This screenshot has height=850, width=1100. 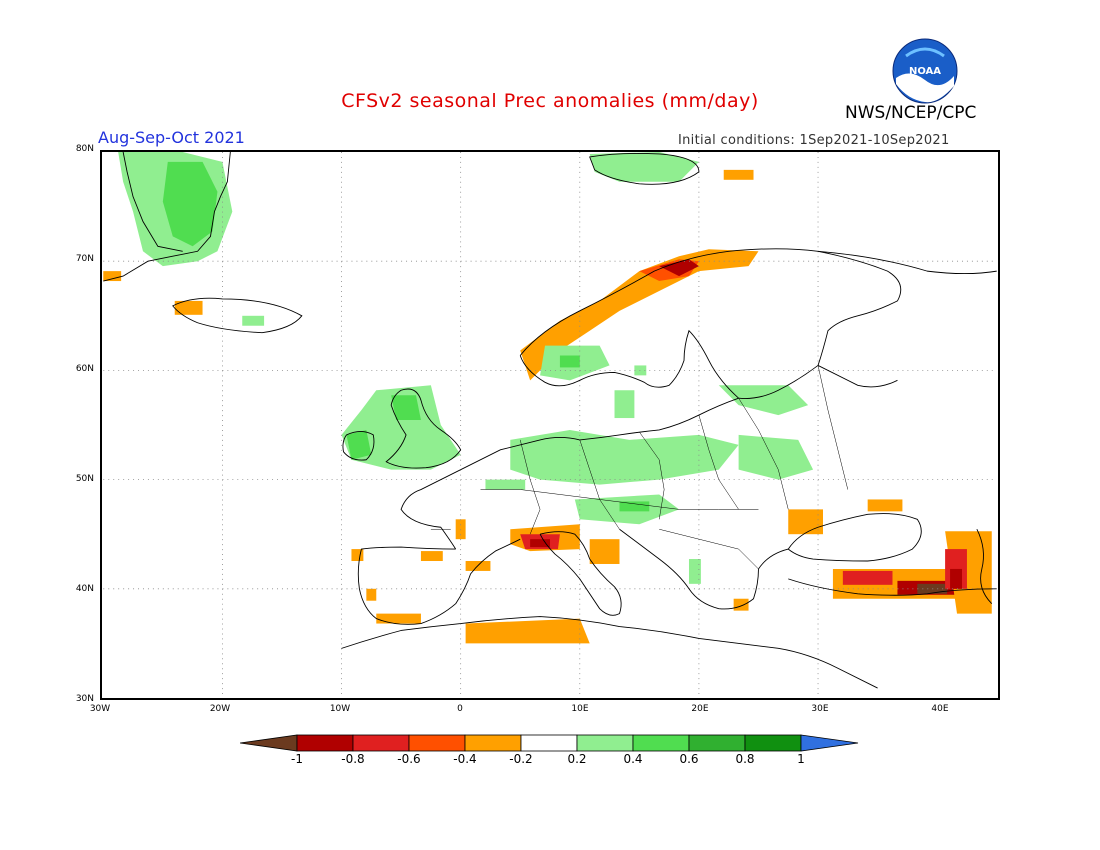 What do you see at coordinates (580, 709) in the screenshot?
I see `lon-label-10e: 10E` at bounding box center [580, 709].